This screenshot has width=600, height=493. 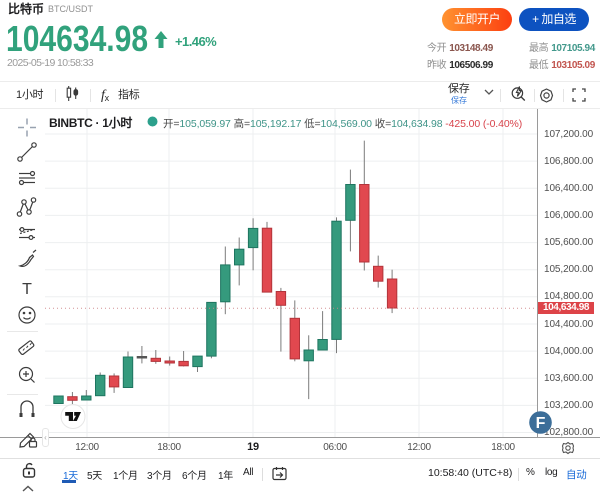 What do you see at coordinates (27, 289) in the screenshot?
I see `svg-text: T` at bounding box center [27, 289].